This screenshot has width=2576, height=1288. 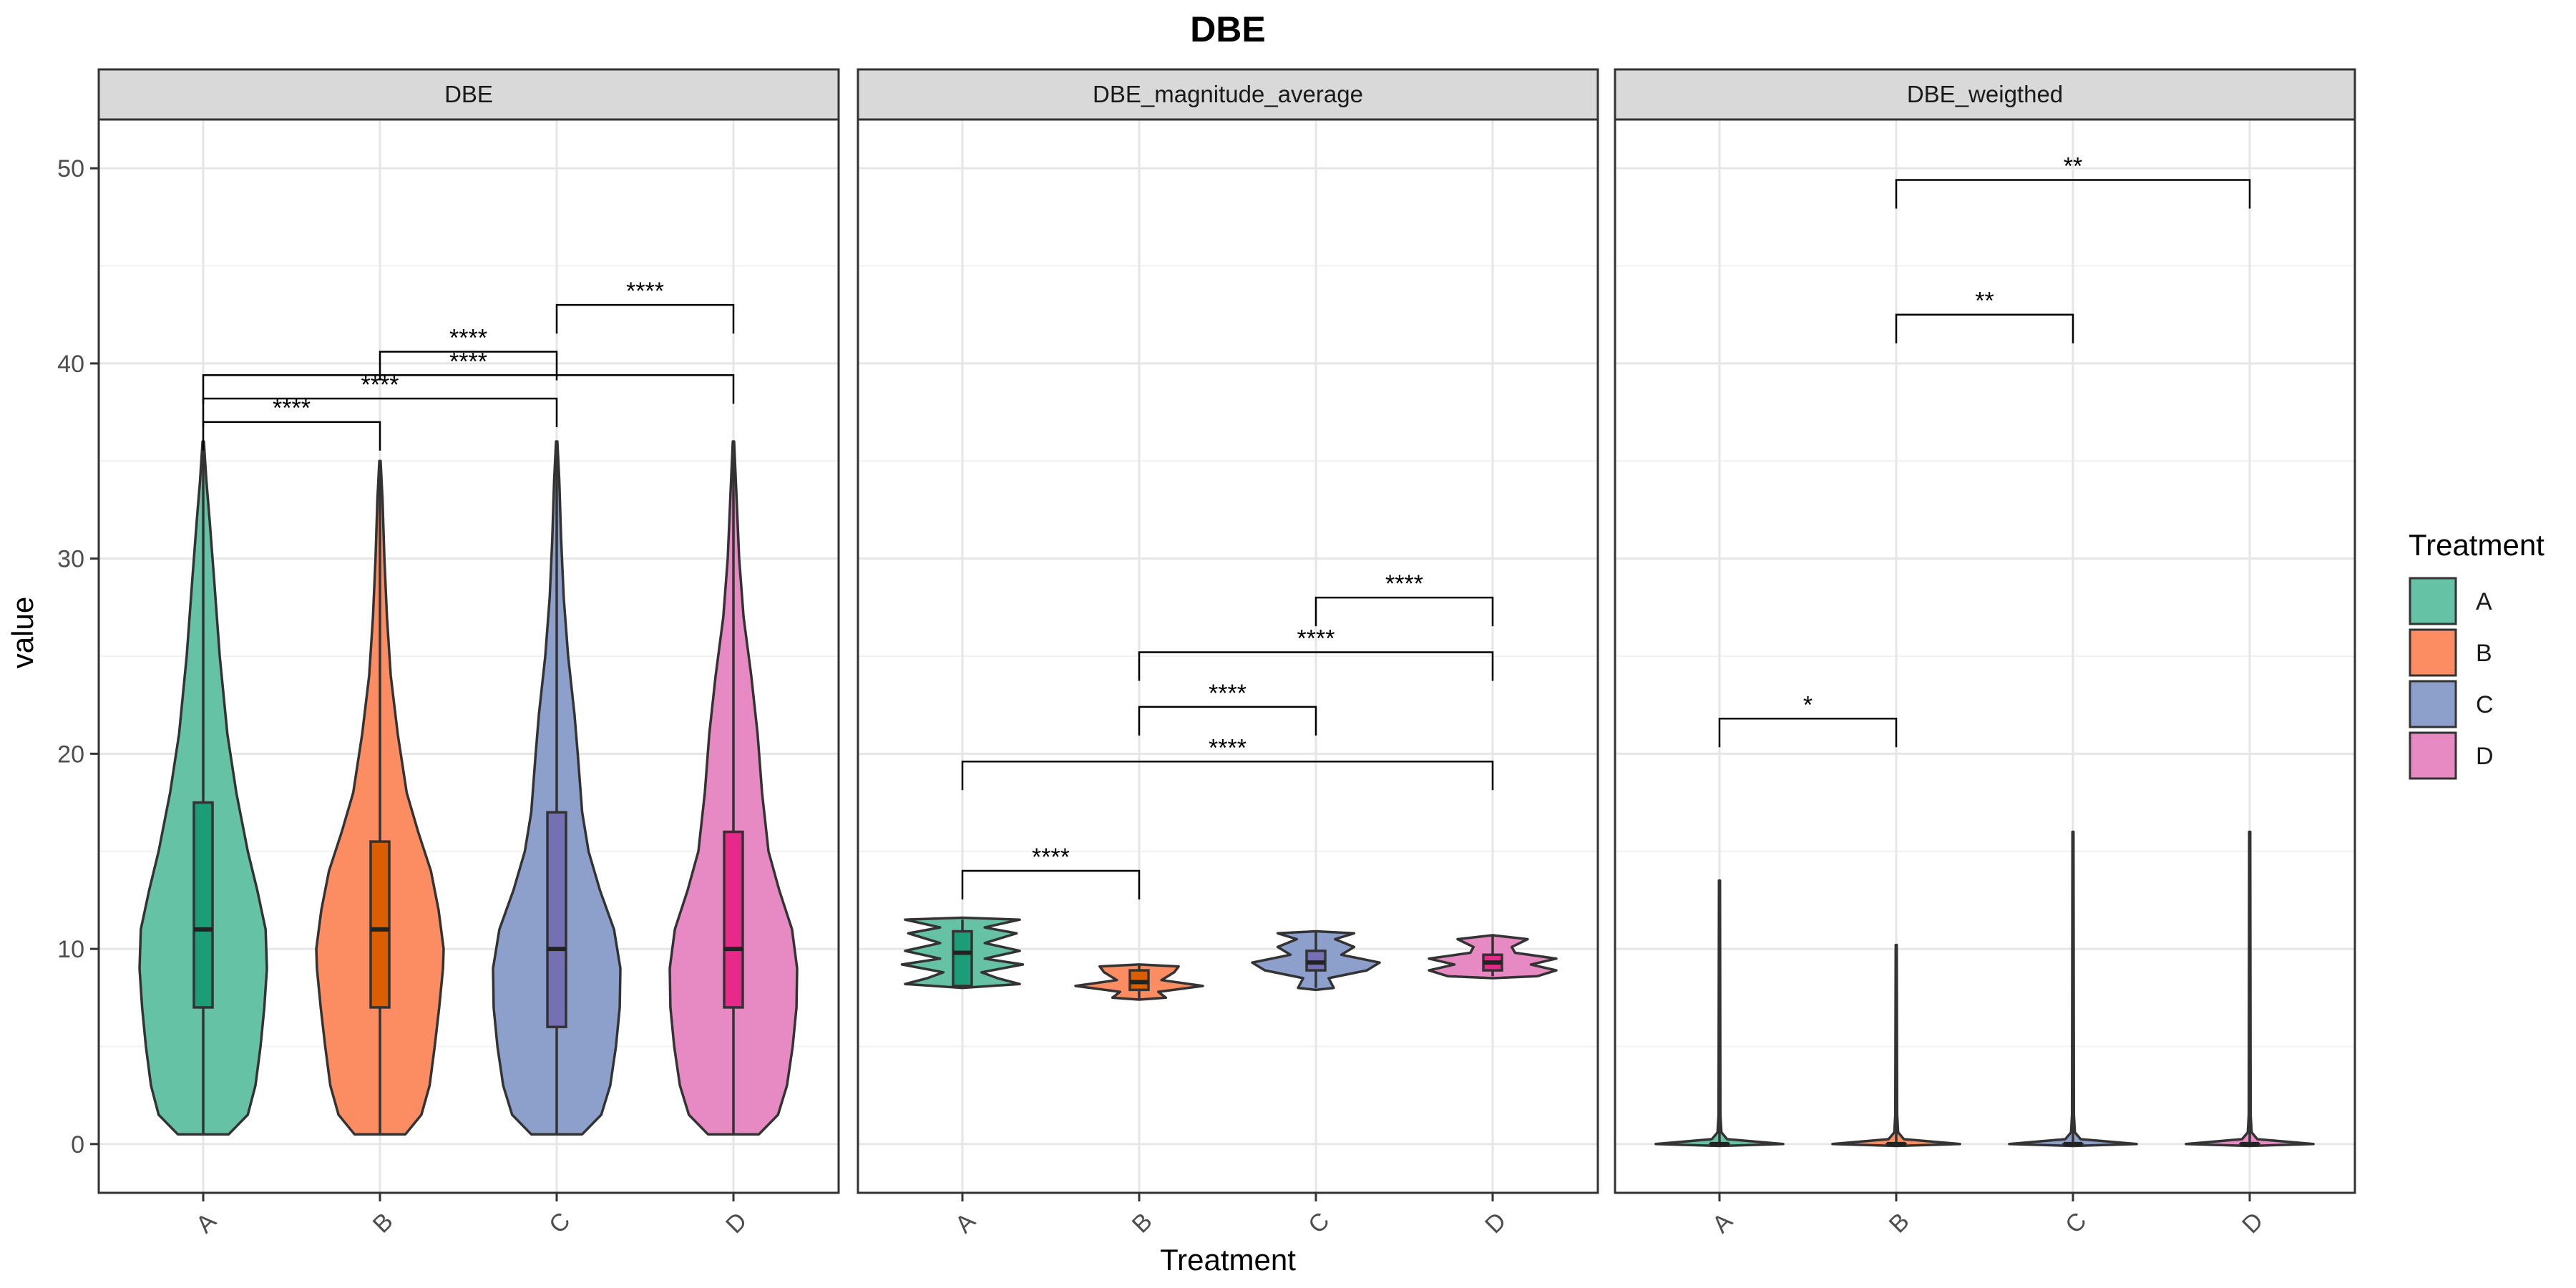 I want to click on legend-item-D: D, so click(x=2451, y=755).